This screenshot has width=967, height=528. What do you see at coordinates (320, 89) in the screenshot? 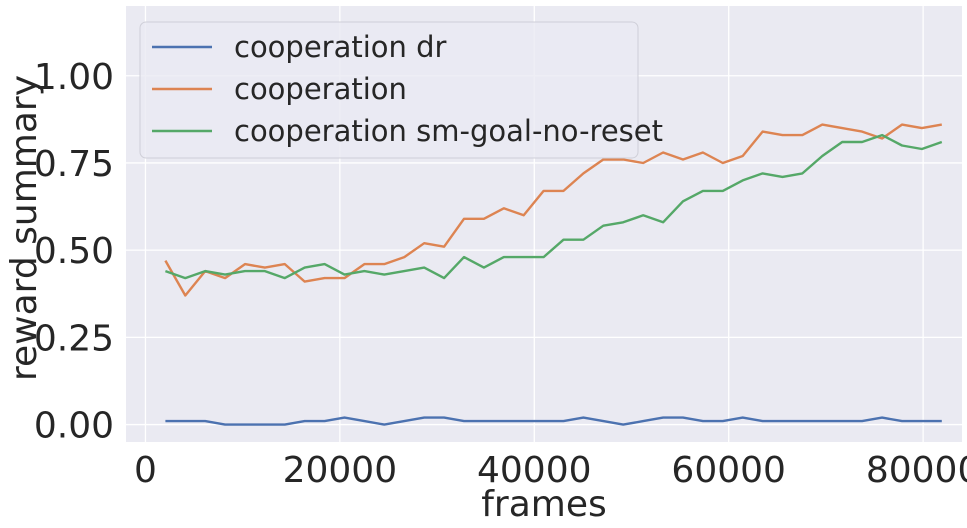
I see `legend-label: cooperation` at bounding box center [320, 89].